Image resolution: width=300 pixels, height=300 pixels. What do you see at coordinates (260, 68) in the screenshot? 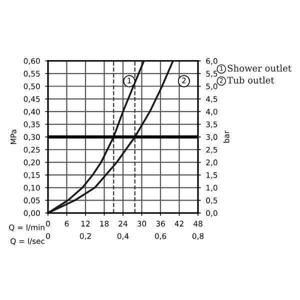
I see `text: Shower outlet` at bounding box center [260, 68].